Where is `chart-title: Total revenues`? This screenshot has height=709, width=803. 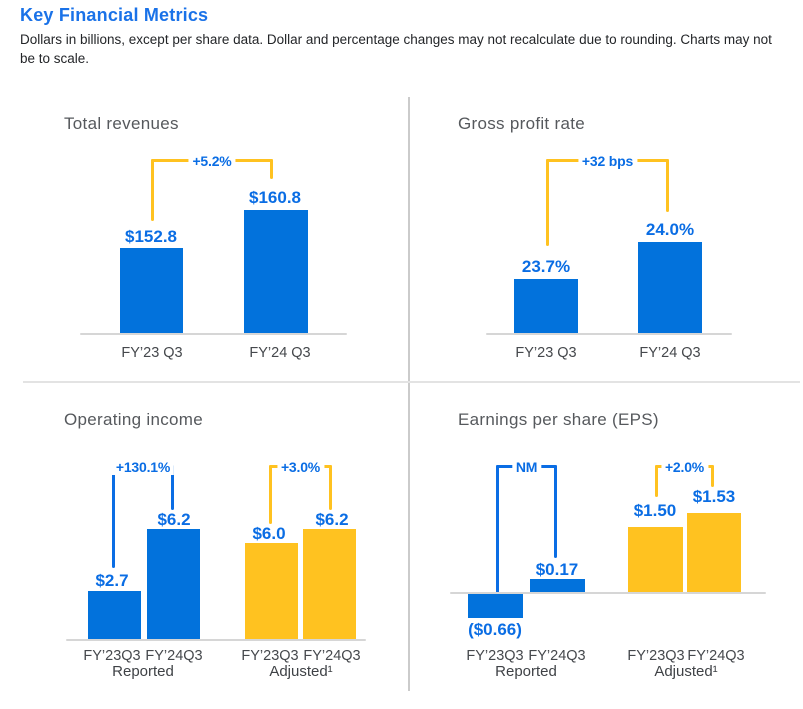 chart-title: Total revenues is located at coordinates (121, 123).